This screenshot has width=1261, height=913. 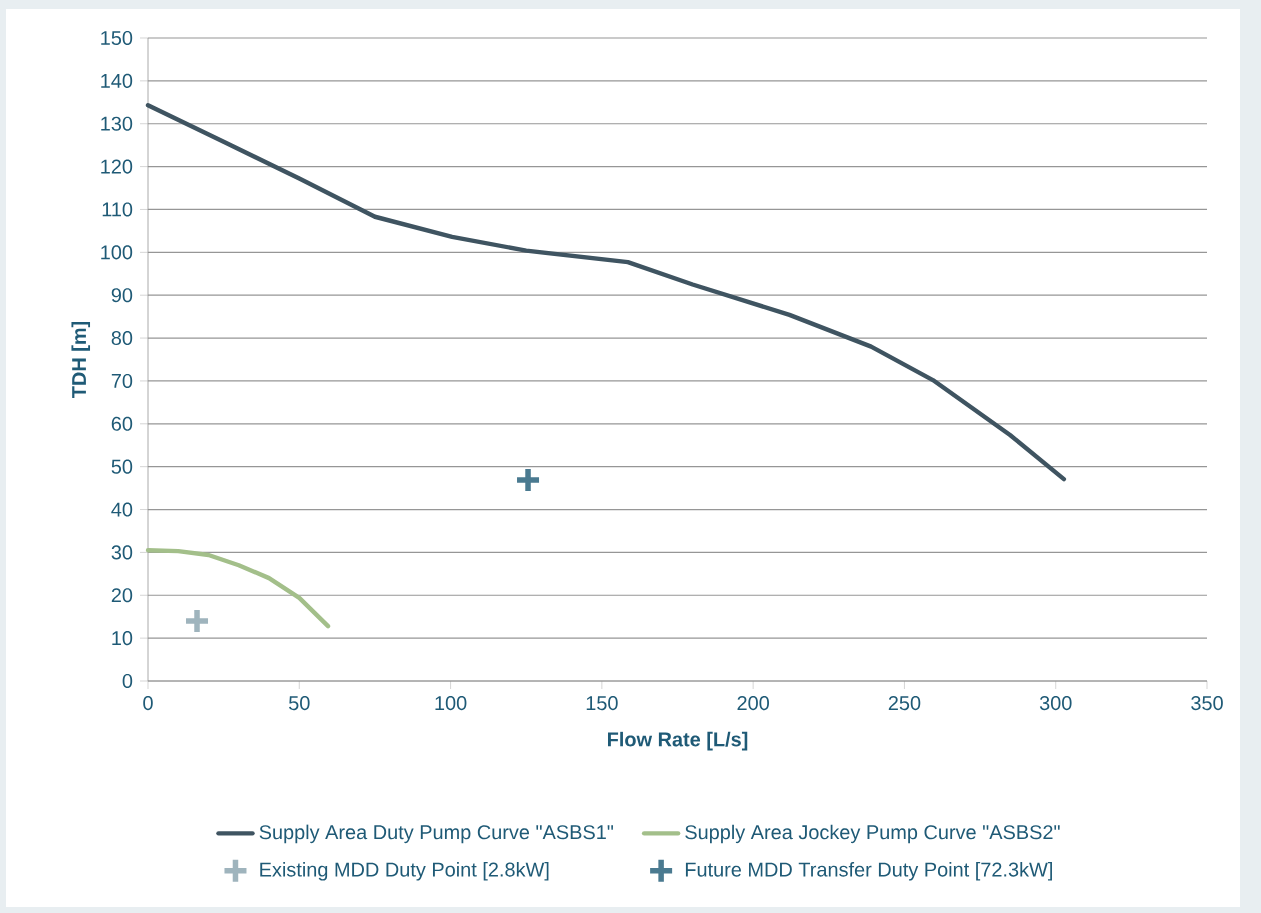 What do you see at coordinates (602, 703) in the screenshot?
I see `x-tick-label: 150` at bounding box center [602, 703].